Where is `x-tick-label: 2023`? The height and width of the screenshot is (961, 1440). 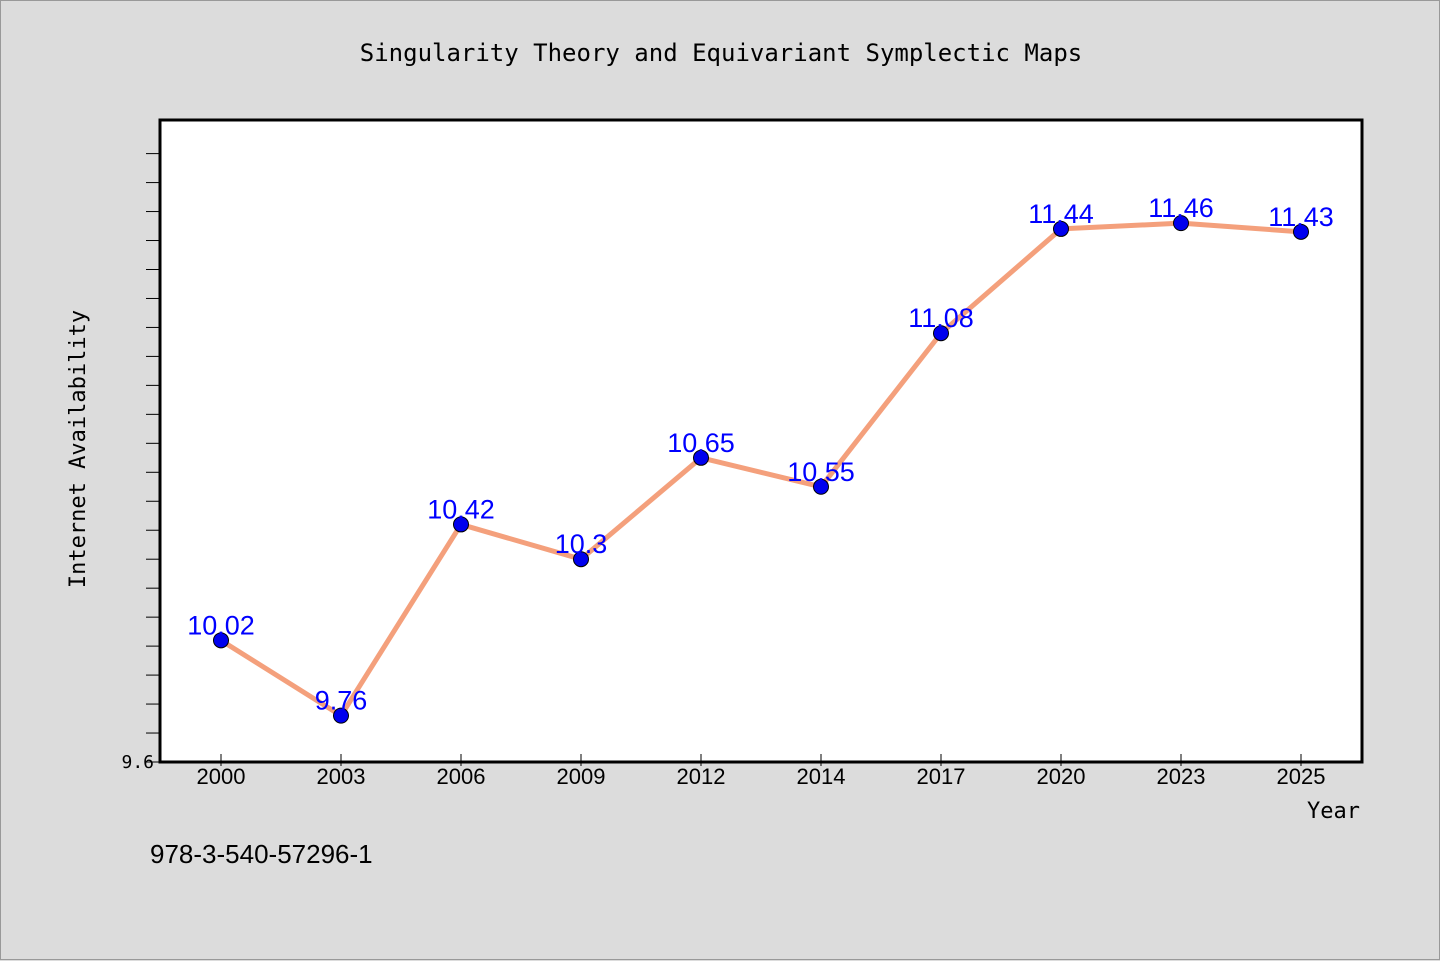
x-tick-label: 2023 is located at coordinates (1181, 776).